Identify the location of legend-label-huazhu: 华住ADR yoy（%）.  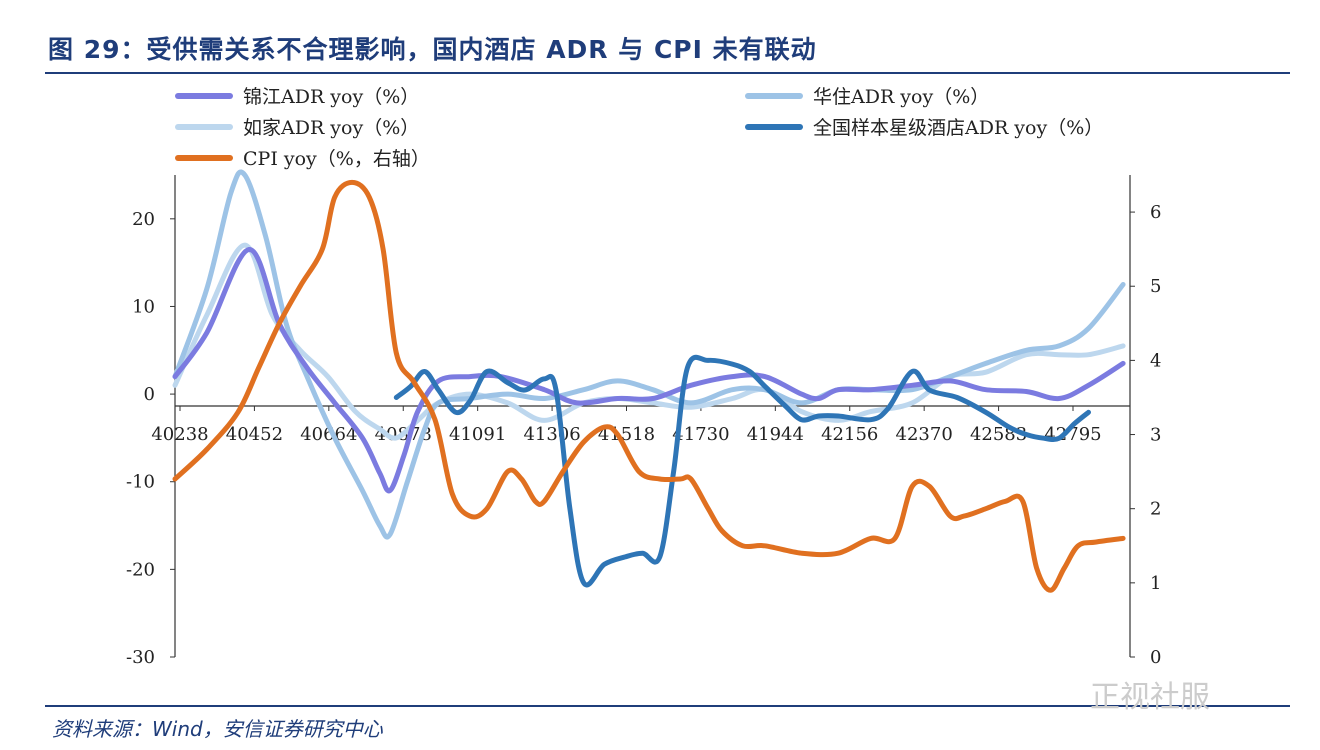
(901, 97).